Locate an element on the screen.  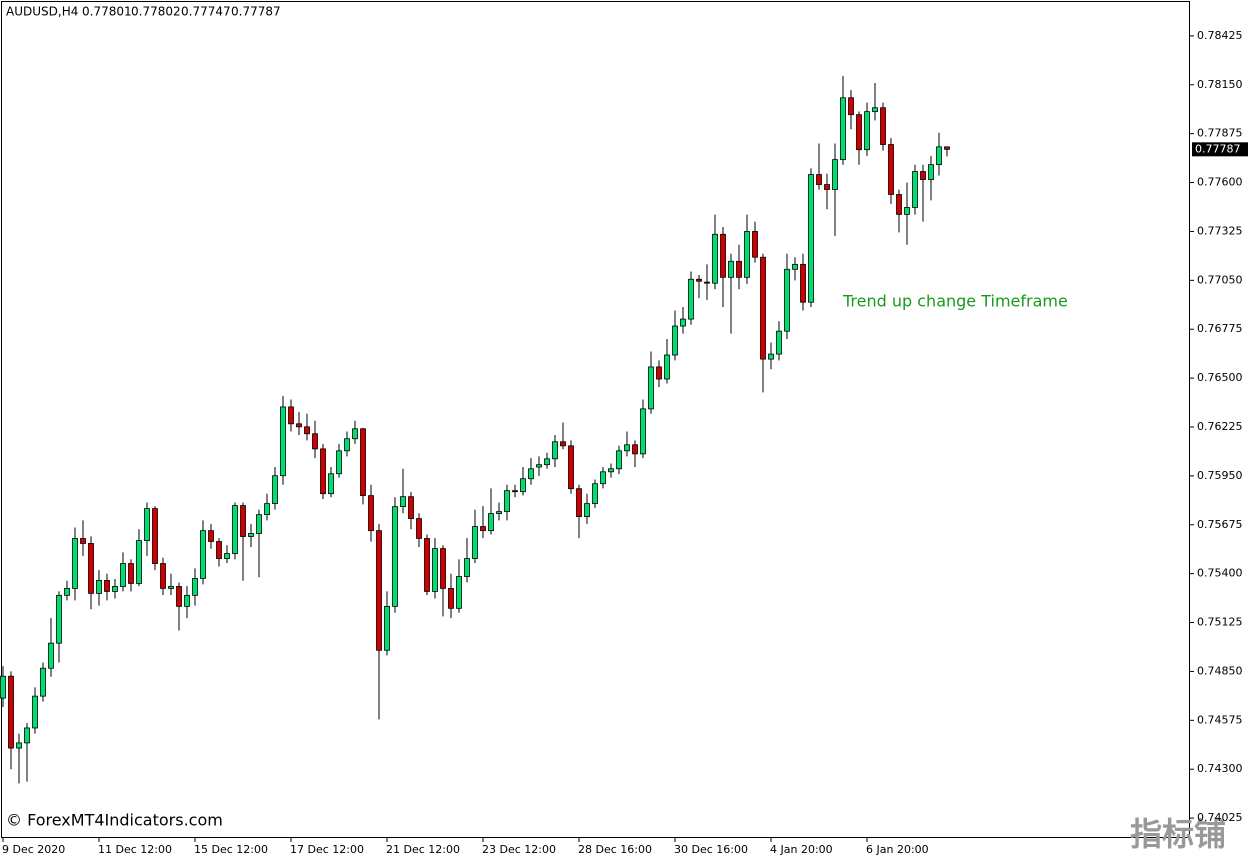
symbol: AUDUSD,H4 is located at coordinates (42, 12).